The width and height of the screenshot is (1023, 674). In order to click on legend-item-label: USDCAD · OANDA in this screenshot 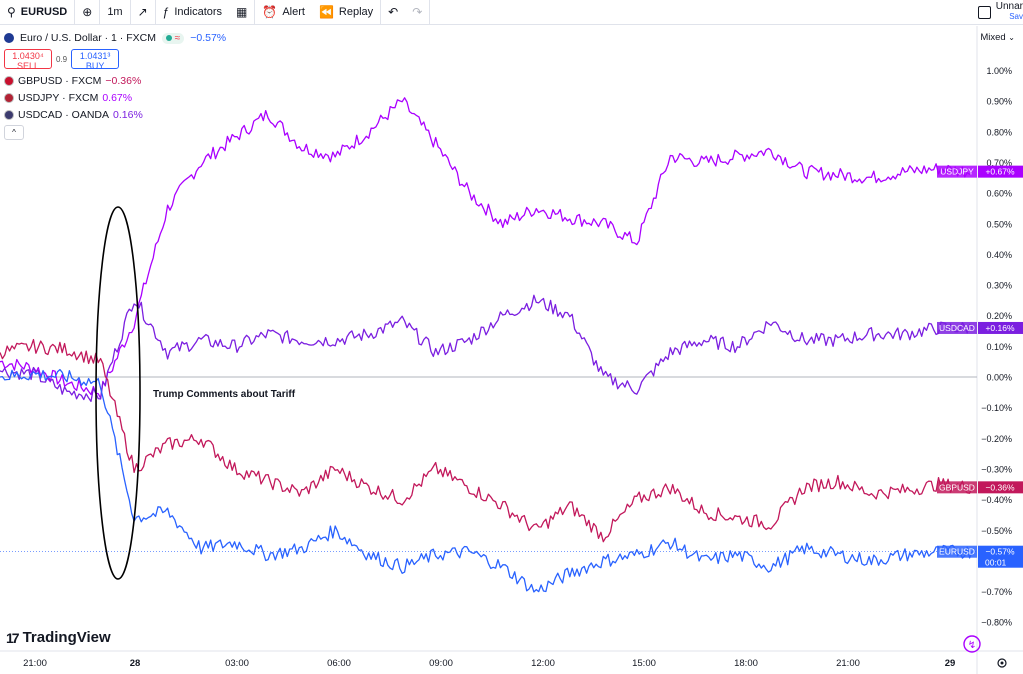, I will do `click(64, 114)`.